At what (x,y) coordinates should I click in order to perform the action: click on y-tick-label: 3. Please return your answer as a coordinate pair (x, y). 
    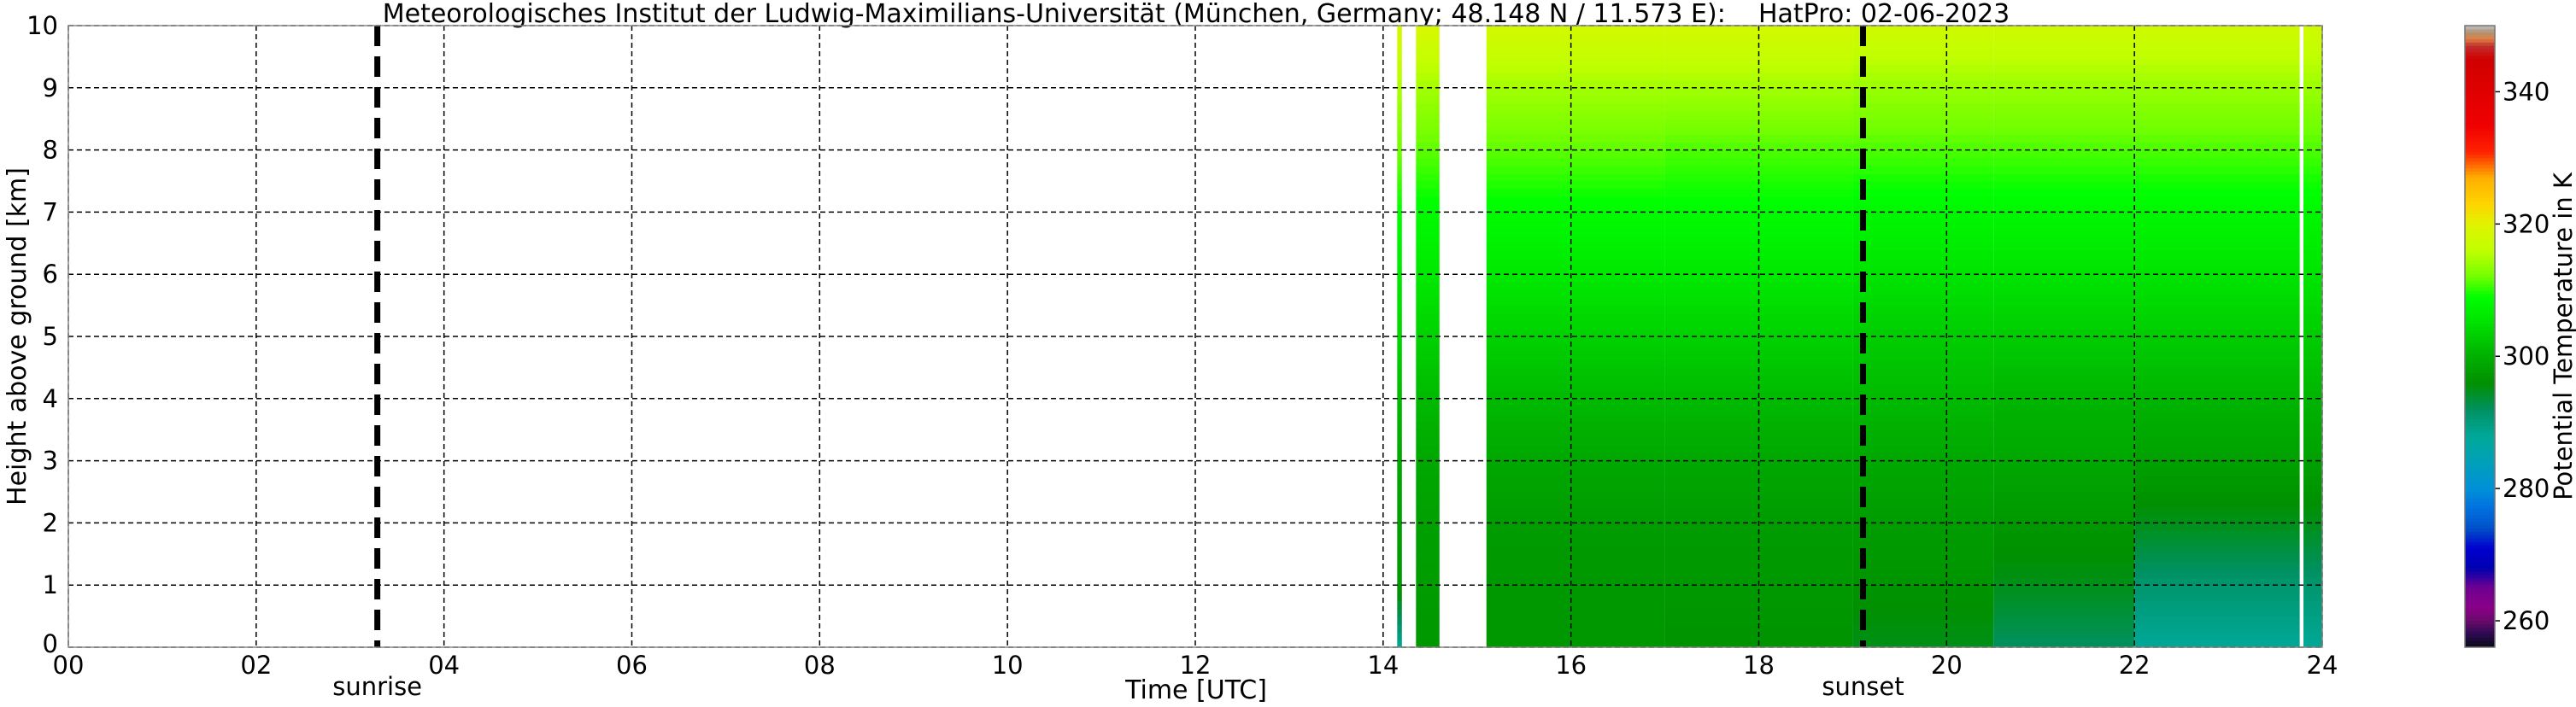
    Looking at the image, I should click on (50, 462).